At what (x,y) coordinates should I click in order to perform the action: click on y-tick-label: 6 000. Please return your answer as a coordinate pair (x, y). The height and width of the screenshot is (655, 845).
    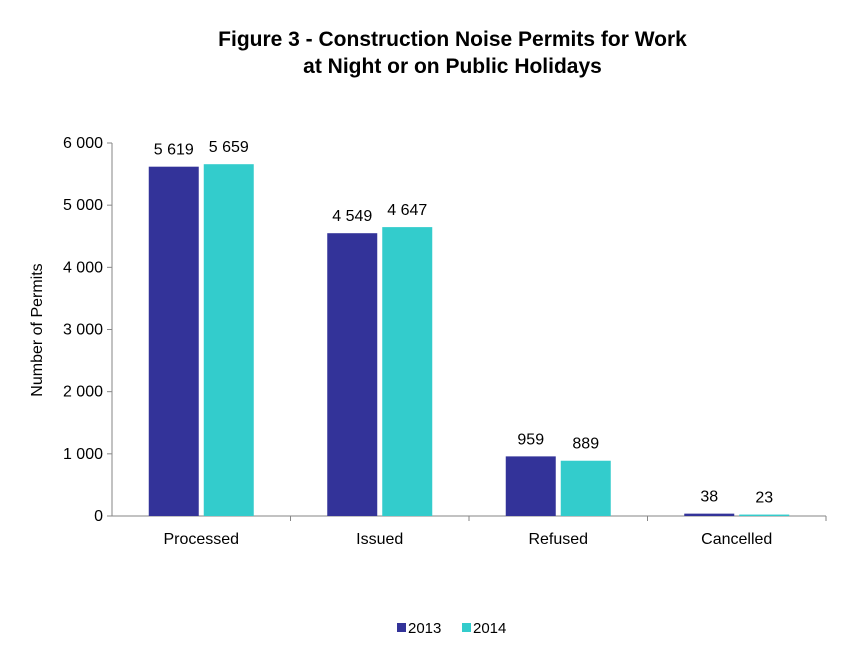
    Looking at the image, I should click on (83, 143).